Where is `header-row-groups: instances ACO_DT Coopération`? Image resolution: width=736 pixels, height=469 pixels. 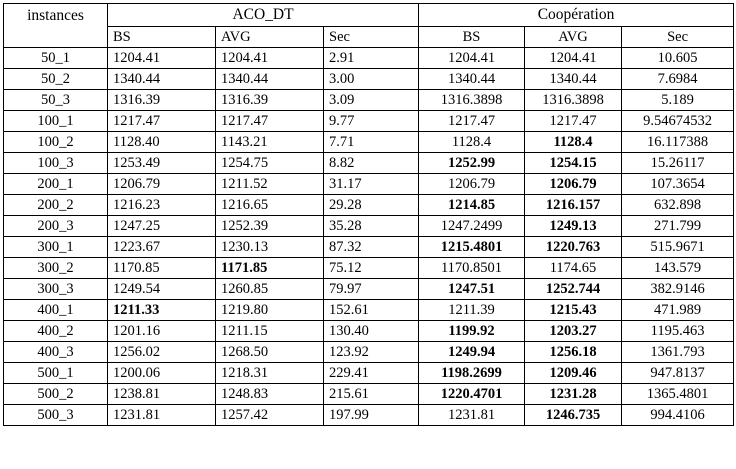 header-row-groups: instances ACO_DT Coopération is located at coordinates (369, 25).